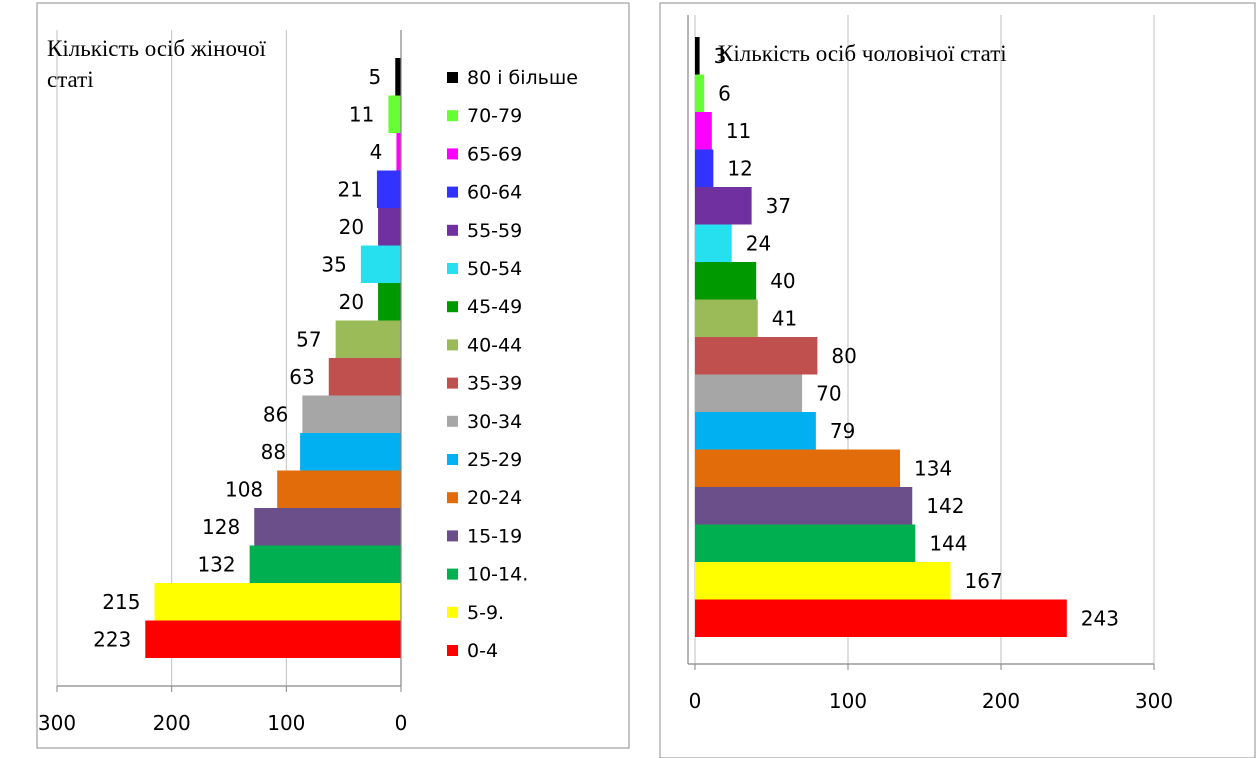  I want to click on female-data-label: 57, so click(308, 339).